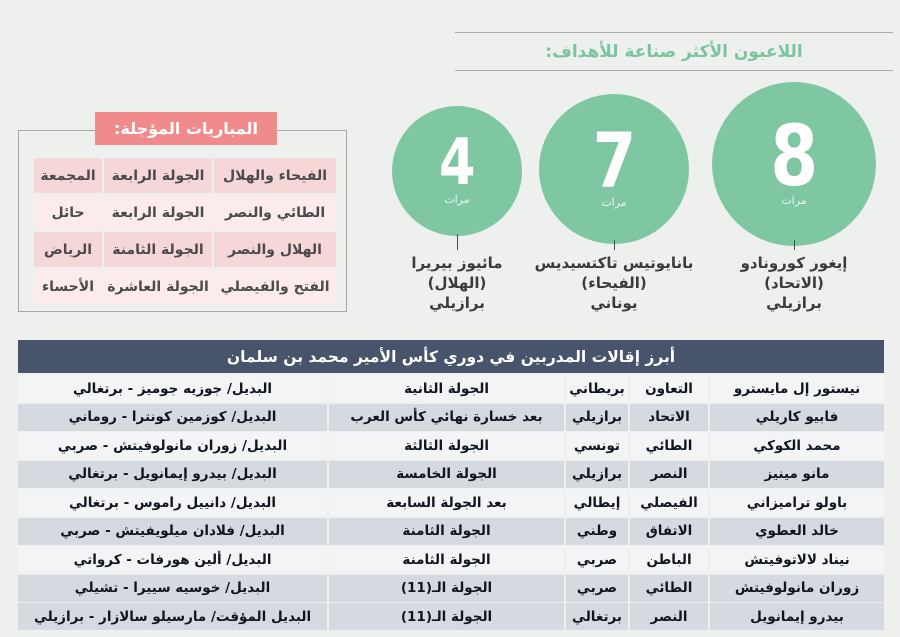 This screenshot has height=637, width=900. I want to click on postponed-matches-title-badge: المباريات المؤجلة:, so click(186, 128).